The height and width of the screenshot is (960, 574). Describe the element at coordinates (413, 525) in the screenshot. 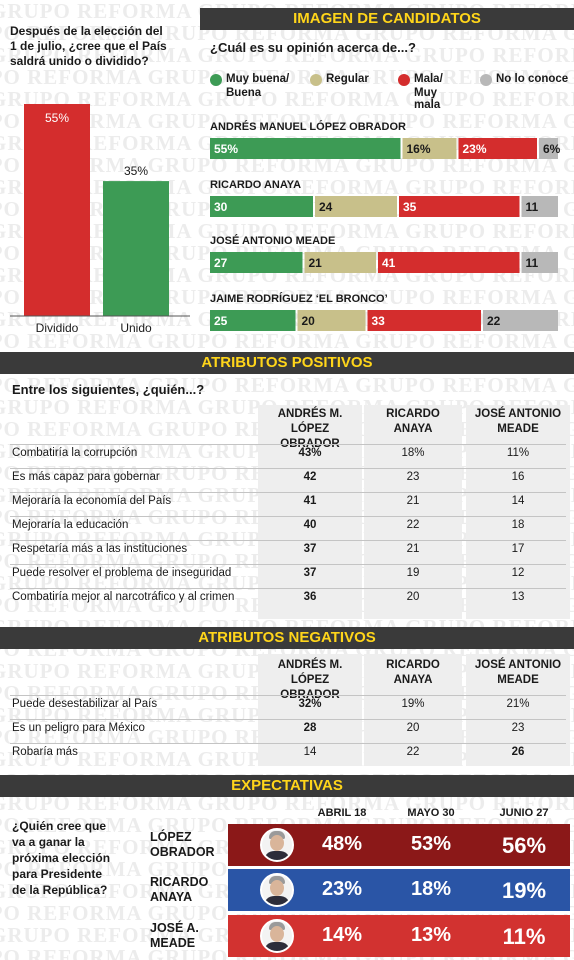

I see `row-value: 22` at that location.